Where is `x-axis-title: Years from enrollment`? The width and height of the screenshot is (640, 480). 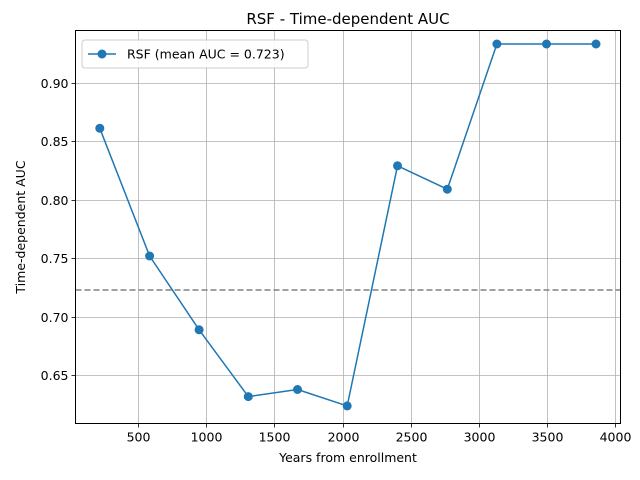 x-axis-title: Years from enrollment is located at coordinates (347, 457).